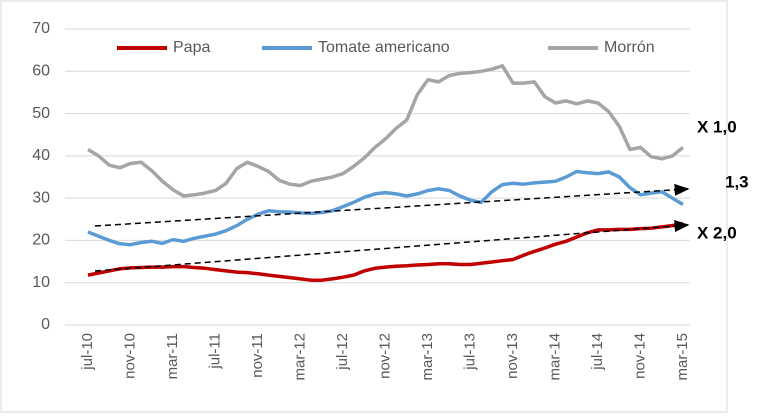 This screenshot has height=419, width=763. What do you see at coordinates (597, 352) in the screenshot?
I see `x-tick-label: jul-14` at bounding box center [597, 352].